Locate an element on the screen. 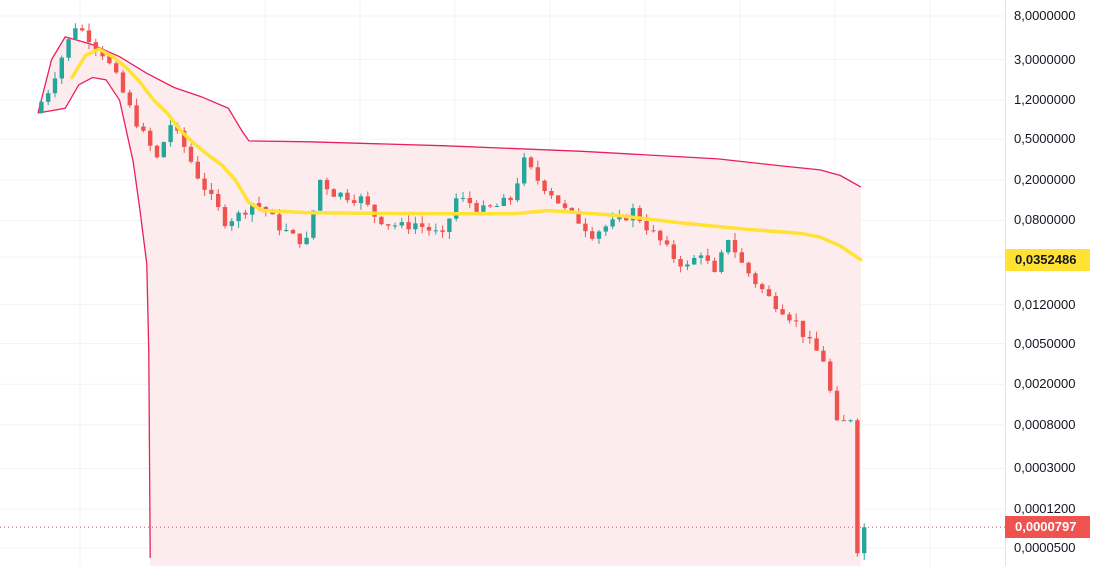  price-tick-label: 0,0000500 is located at coordinates (1045, 547).